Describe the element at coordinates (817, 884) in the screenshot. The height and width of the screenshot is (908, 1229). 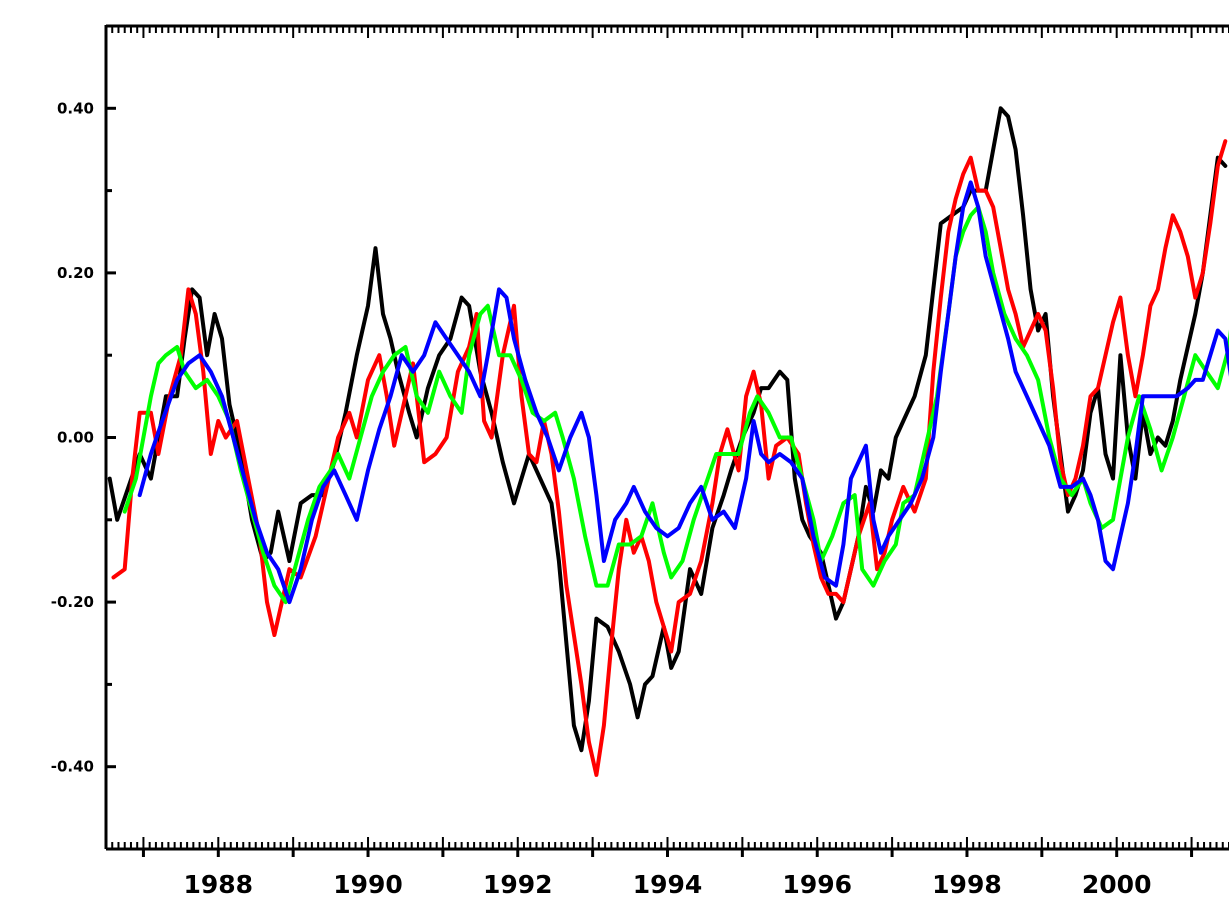
I see `x-tick-label: 1996` at that location.